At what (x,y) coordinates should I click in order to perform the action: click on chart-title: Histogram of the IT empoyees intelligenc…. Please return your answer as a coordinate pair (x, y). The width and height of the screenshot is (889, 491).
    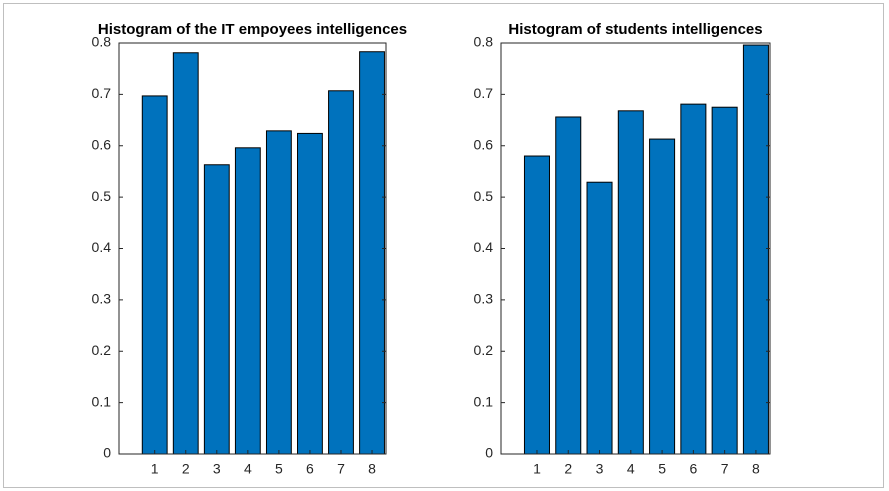
    Looking at the image, I should click on (252, 29).